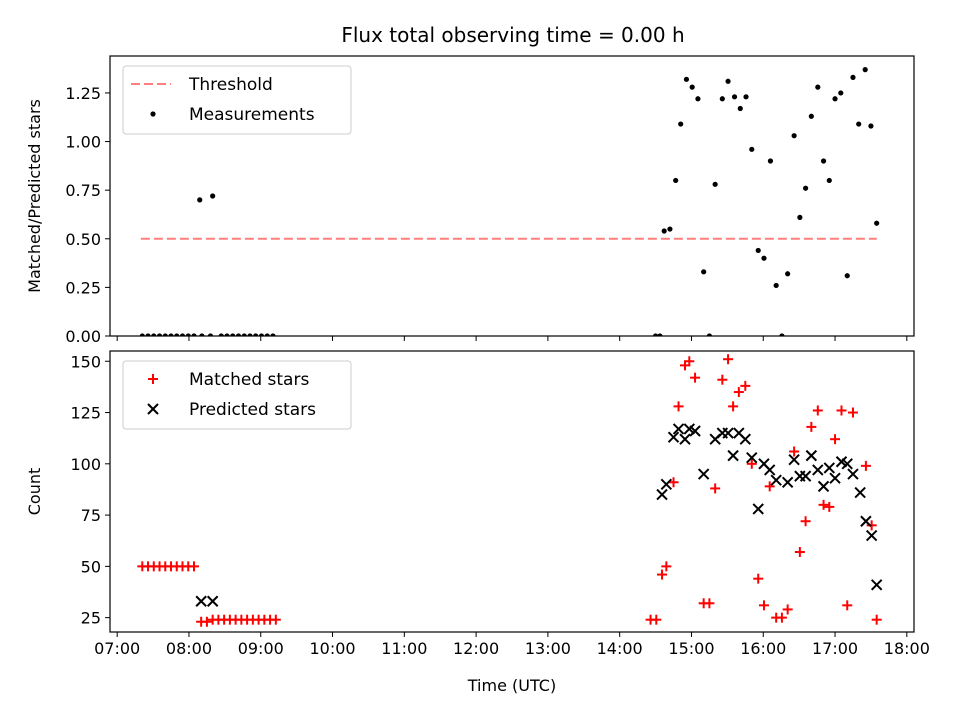 The image size is (960, 720). I want to click on y-tick-label: 125, so click(85, 413).